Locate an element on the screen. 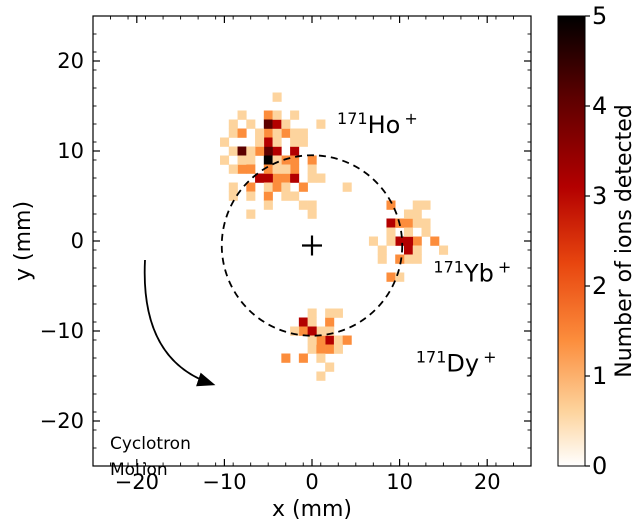 This screenshot has height=523, width=637. center-marker is located at coordinates (312, 245).